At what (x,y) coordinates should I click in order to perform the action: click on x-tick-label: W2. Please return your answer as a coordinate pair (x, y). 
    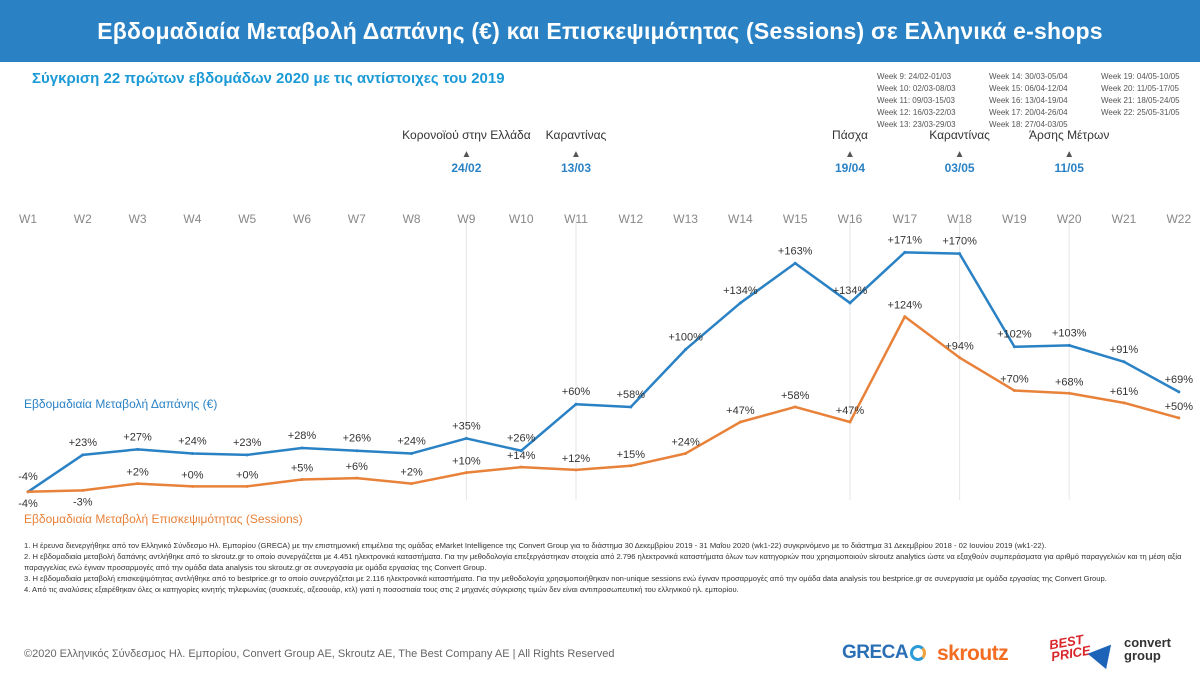
    Looking at the image, I should click on (83, 219).